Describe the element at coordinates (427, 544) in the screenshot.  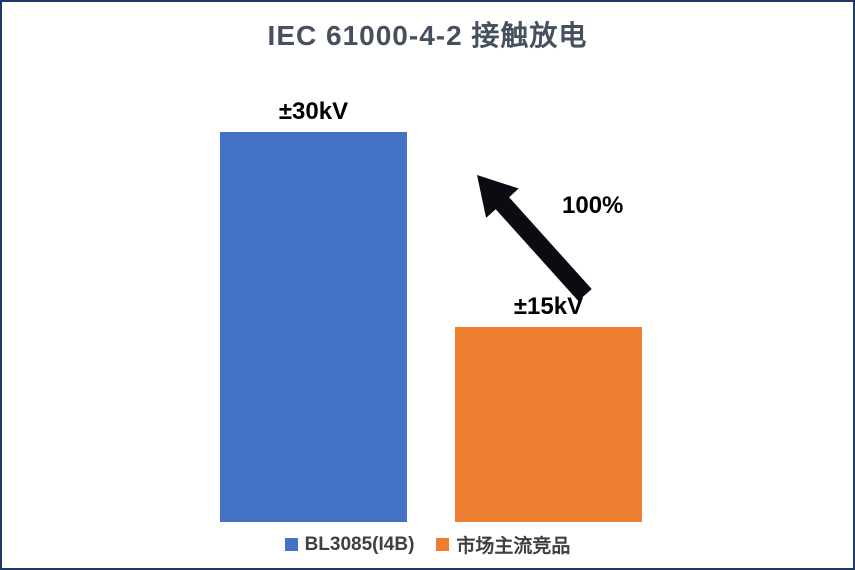
I see `legend: BL3085(I4B) 市场主流竞品` at that location.